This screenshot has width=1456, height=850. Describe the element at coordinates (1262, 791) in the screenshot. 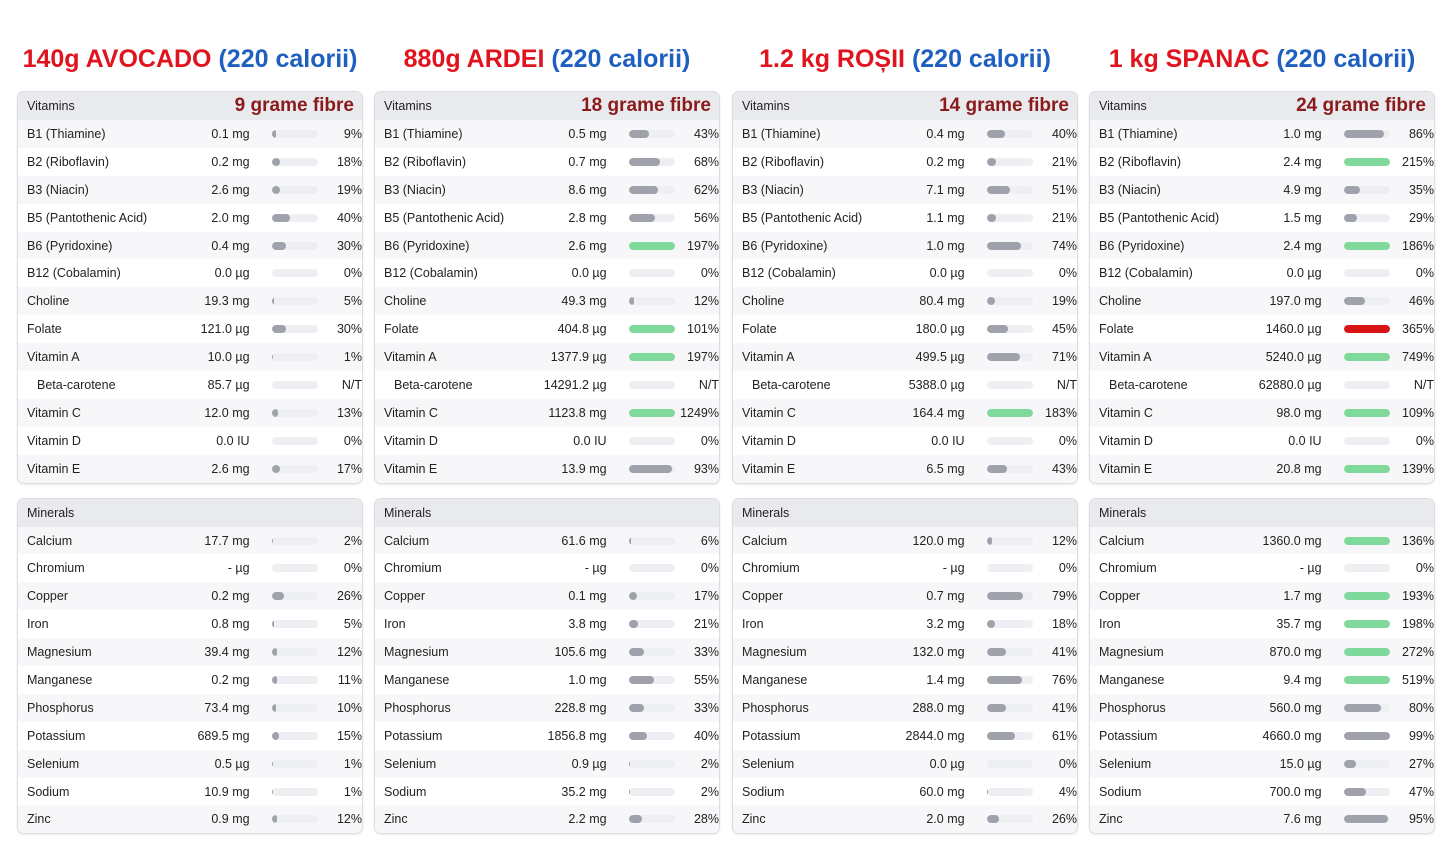

I see `nutrient-row: Sodium 700.0 mg 47%` at that location.